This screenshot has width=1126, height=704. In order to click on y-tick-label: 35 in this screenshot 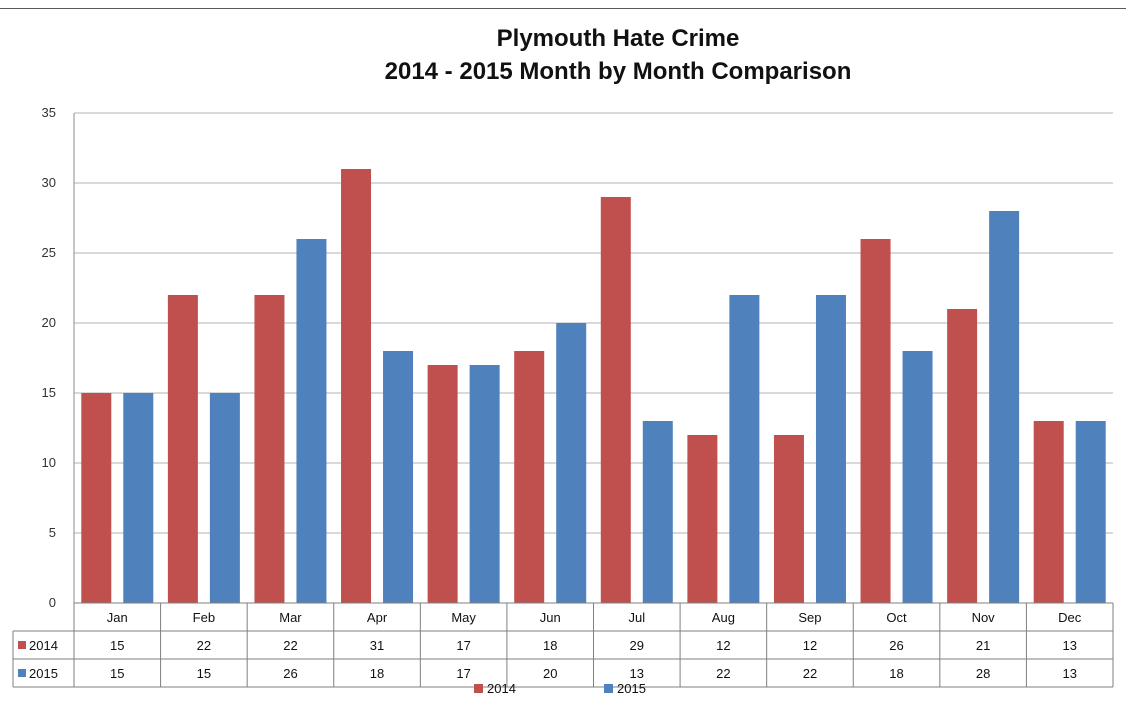, I will do `click(49, 112)`.